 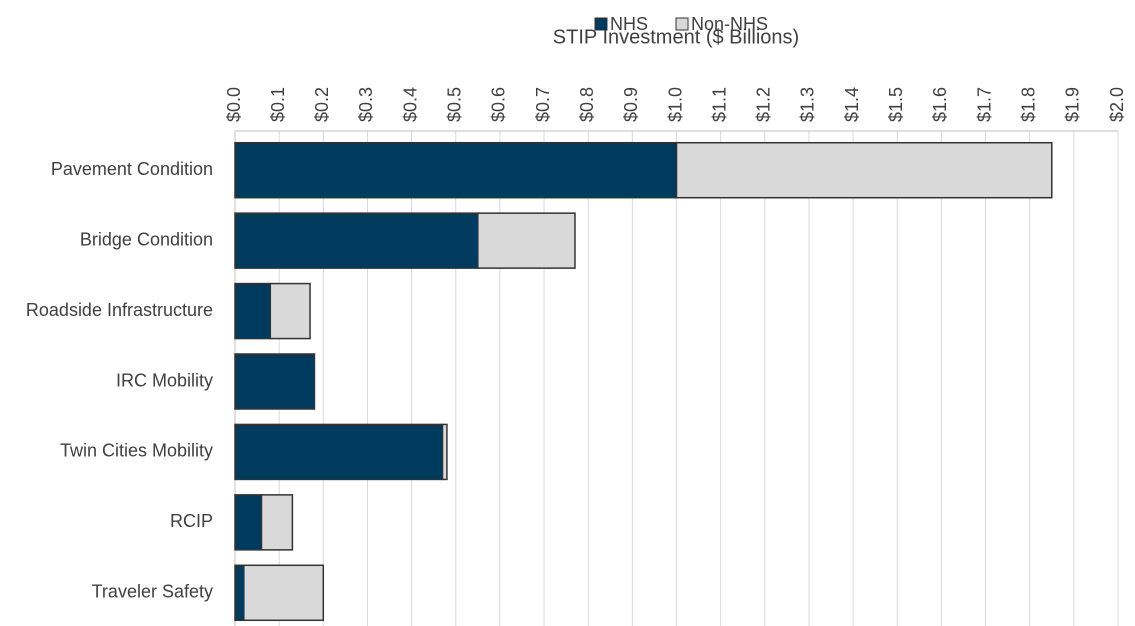 What do you see at coordinates (1117, 104) in the screenshot?
I see `x-tick-label: $2.0` at bounding box center [1117, 104].